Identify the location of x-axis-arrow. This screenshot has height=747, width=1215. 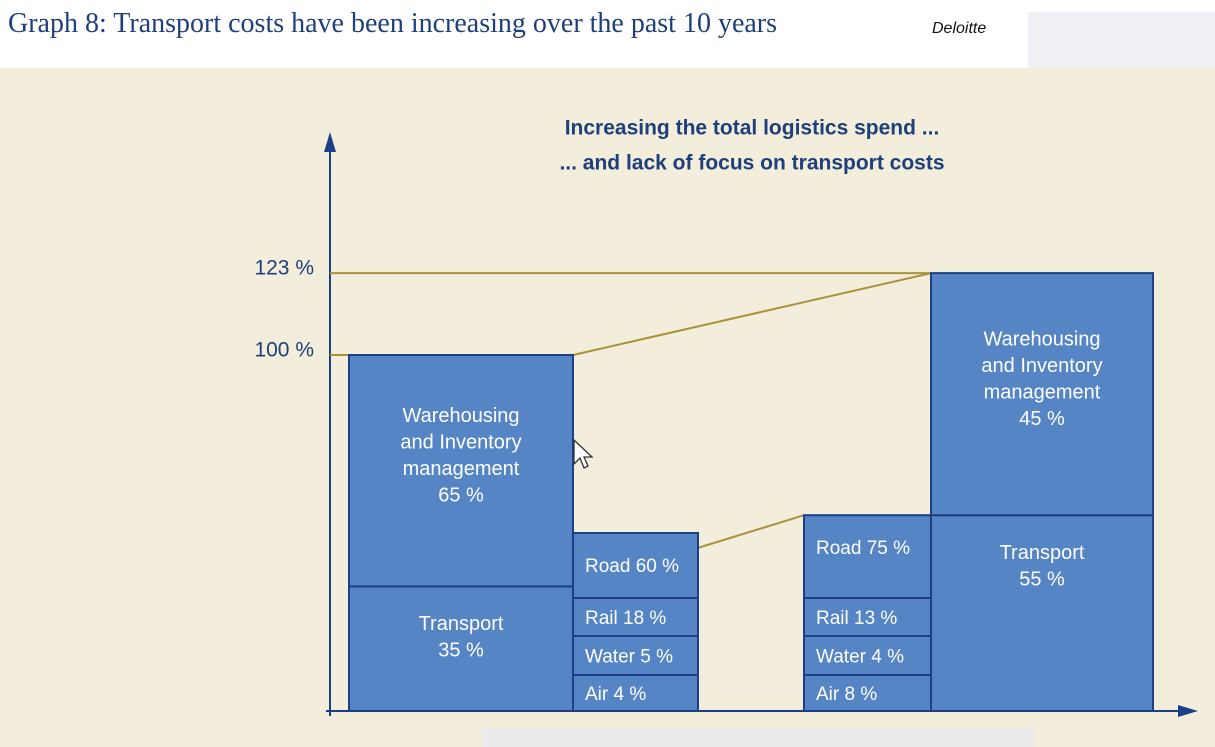
(1188, 711).